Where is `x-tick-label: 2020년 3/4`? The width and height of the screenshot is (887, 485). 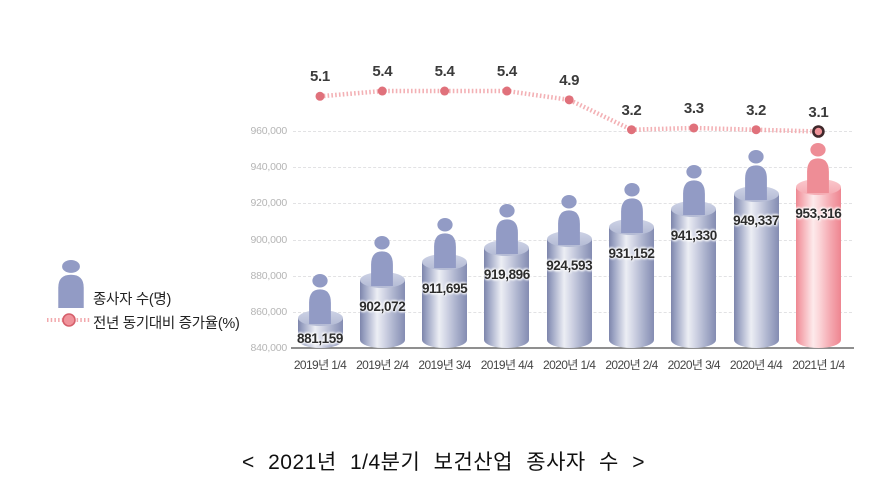
x-tick-label: 2020년 3/4 is located at coordinates (694, 365).